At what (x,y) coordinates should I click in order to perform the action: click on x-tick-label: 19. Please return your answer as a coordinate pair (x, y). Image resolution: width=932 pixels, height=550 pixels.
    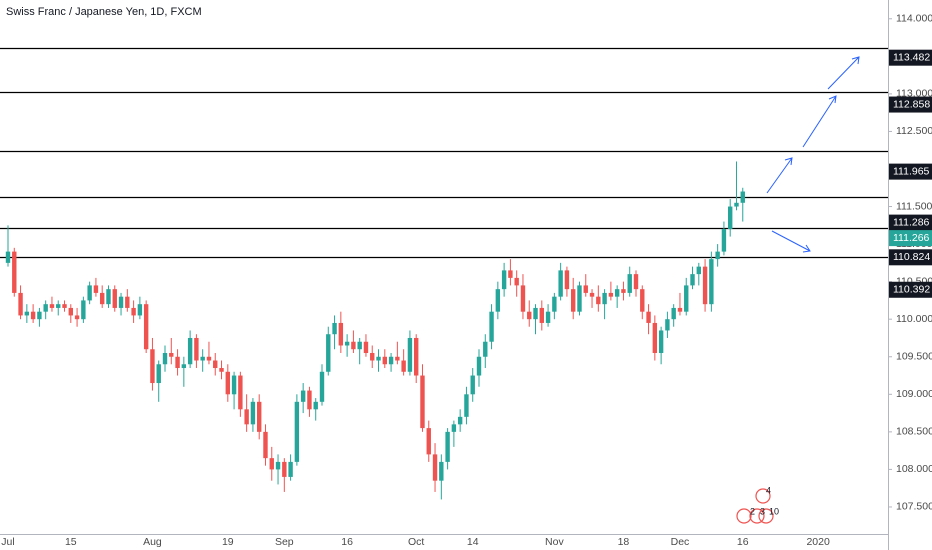
    Looking at the image, I should click on (228, 542).